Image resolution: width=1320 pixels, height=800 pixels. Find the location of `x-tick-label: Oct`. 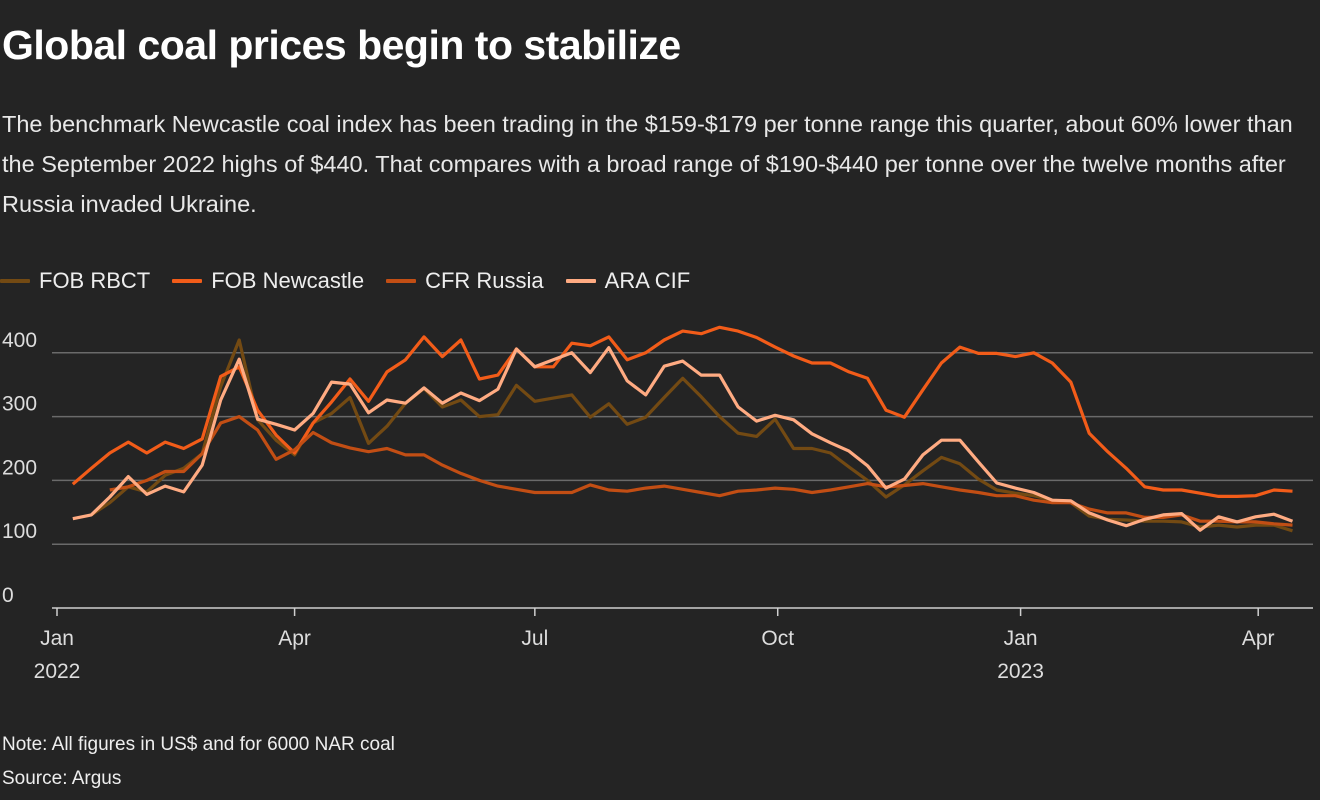

x-tick-label: Oct is located at coordinates (777, 638).